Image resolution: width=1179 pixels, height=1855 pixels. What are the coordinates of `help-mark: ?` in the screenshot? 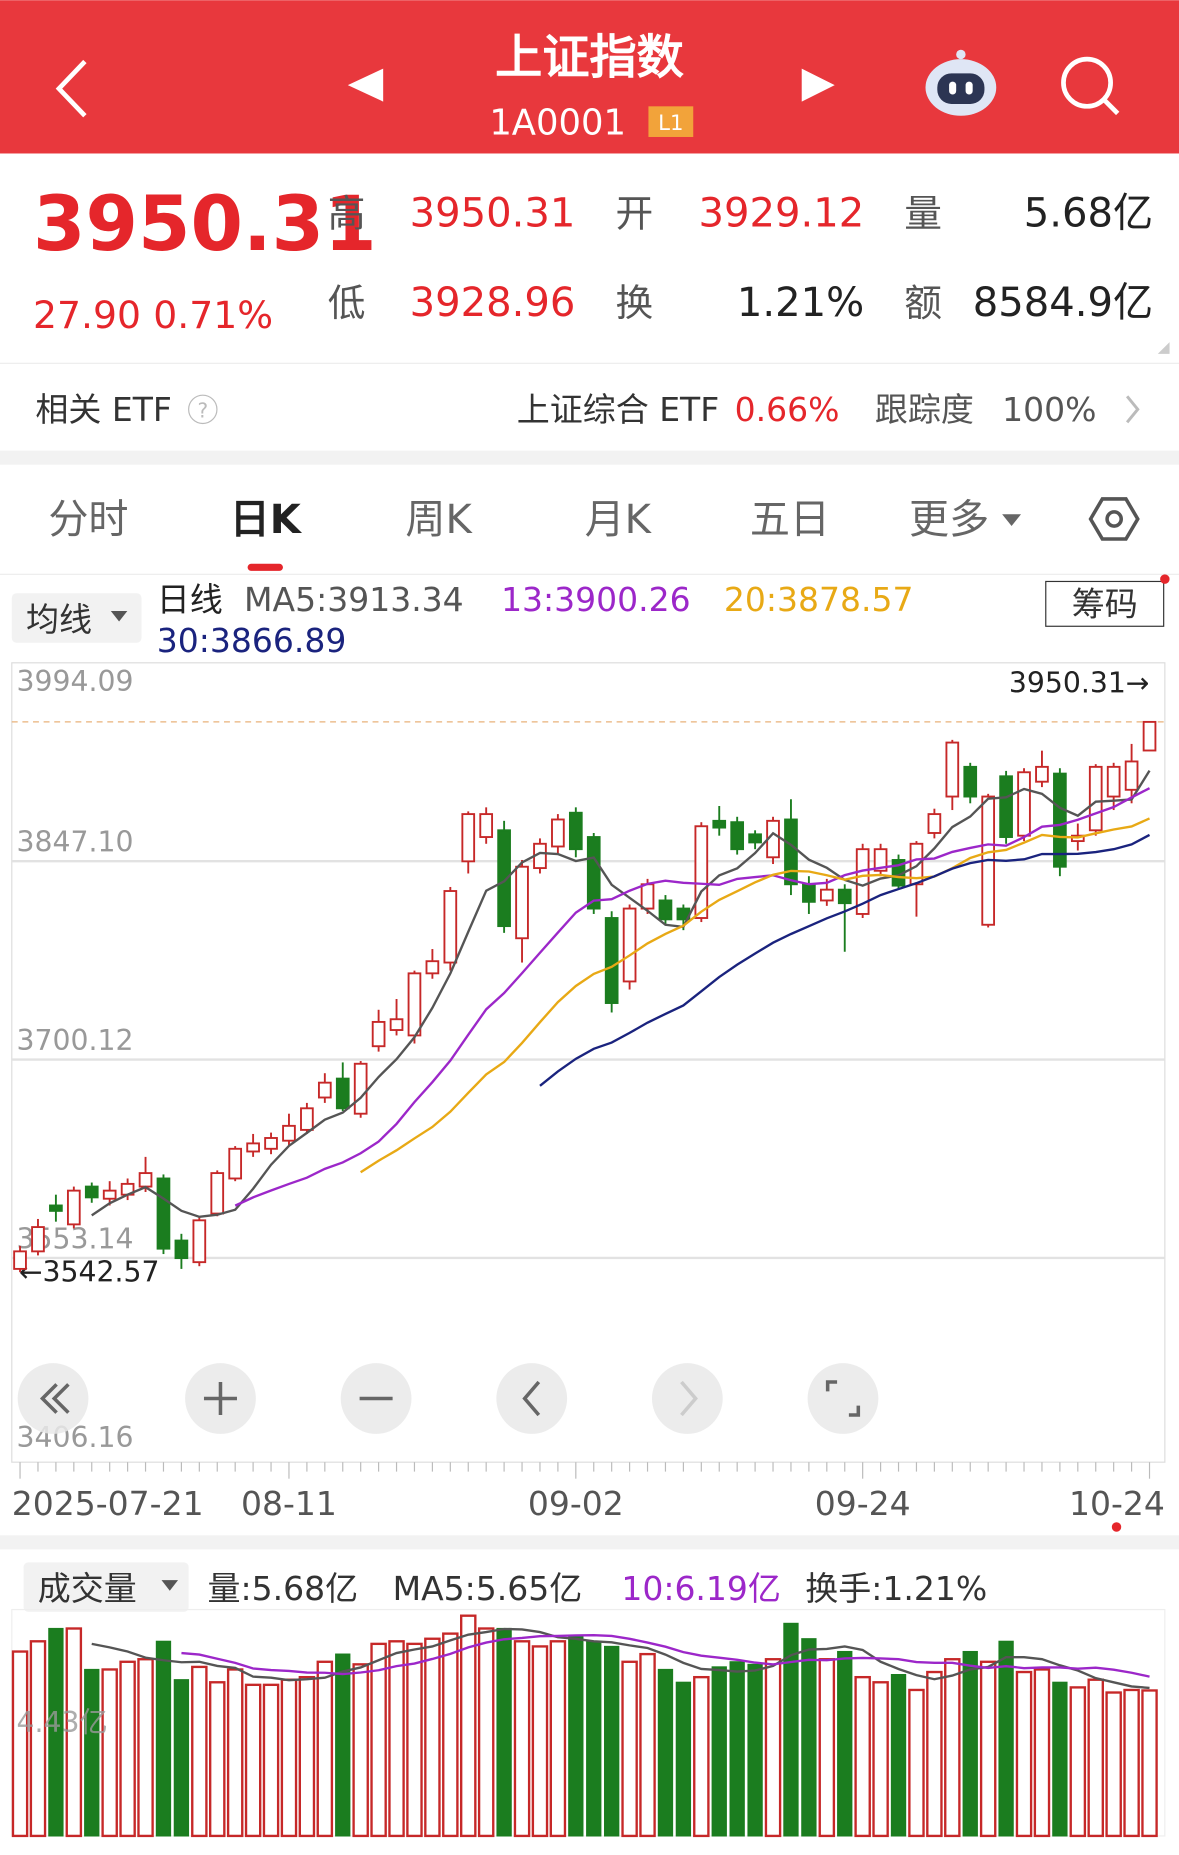 It's located at (202, 411).